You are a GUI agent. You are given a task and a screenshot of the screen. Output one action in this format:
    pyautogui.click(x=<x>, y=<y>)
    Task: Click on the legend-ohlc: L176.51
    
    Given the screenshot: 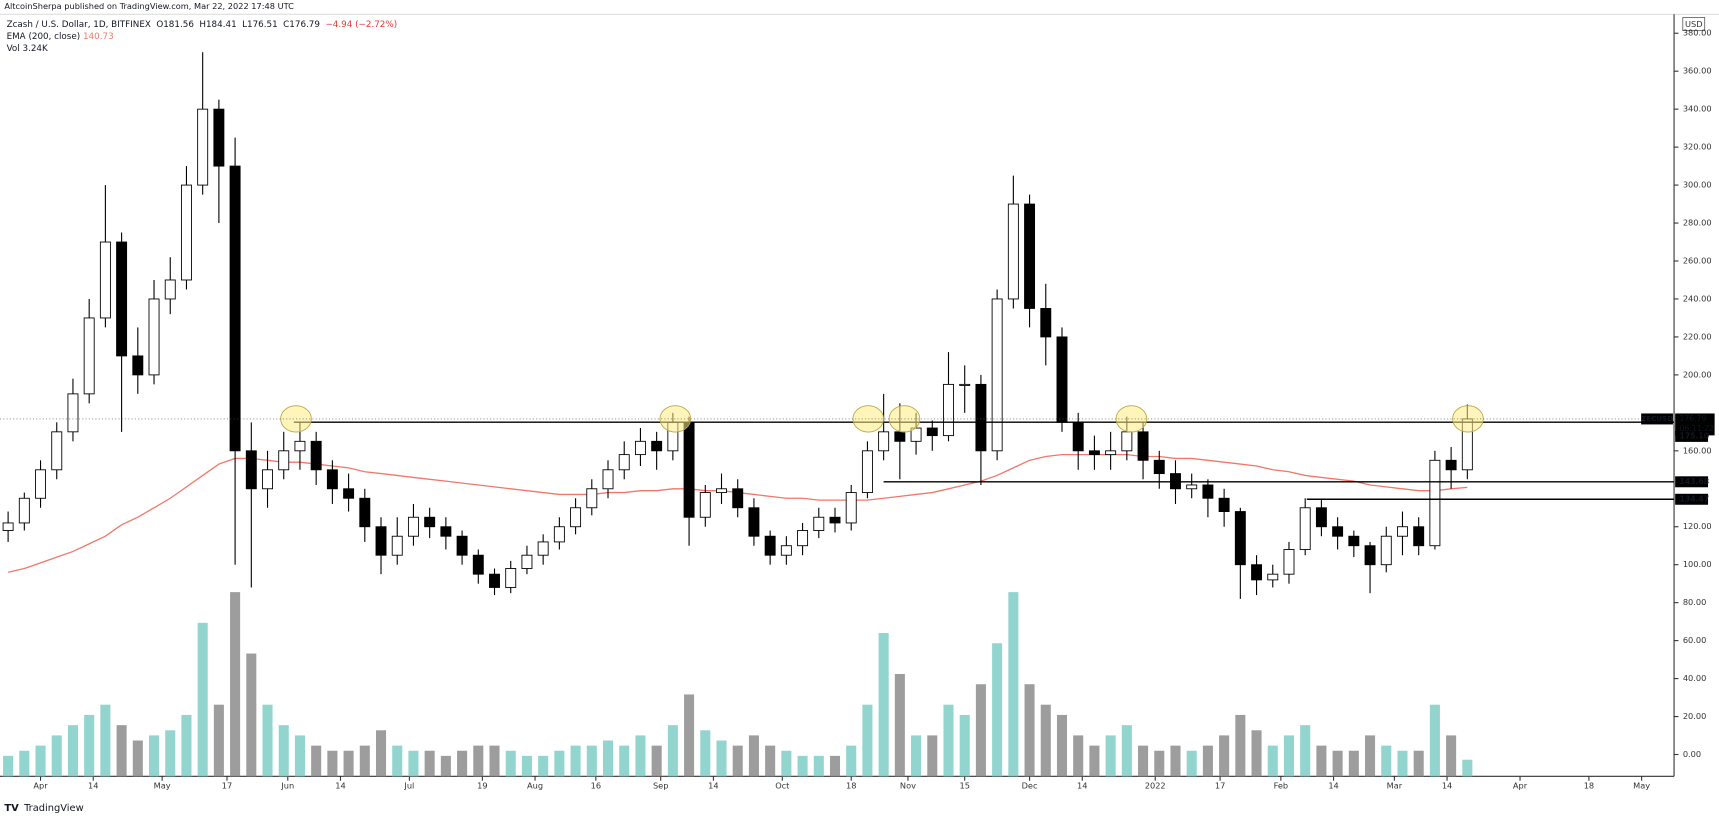 What is the action you would take?
    pyautogui.click(x=260, y=25)
    